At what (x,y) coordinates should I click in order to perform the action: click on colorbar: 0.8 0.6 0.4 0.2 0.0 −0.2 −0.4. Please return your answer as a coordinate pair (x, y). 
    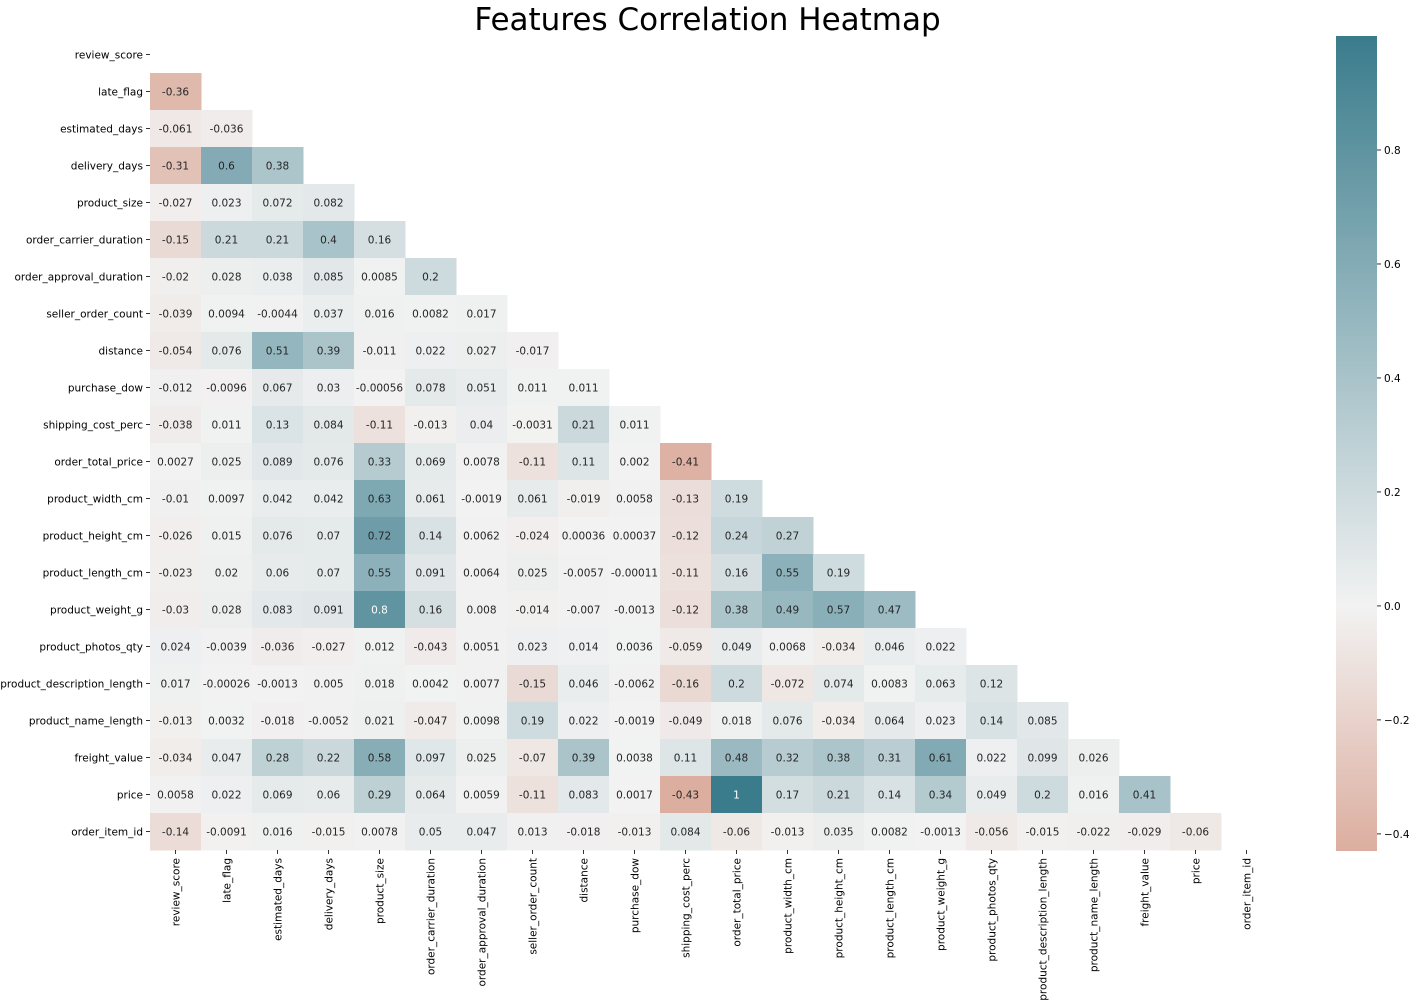
    Looking at the image, I should click on (1373, 443).